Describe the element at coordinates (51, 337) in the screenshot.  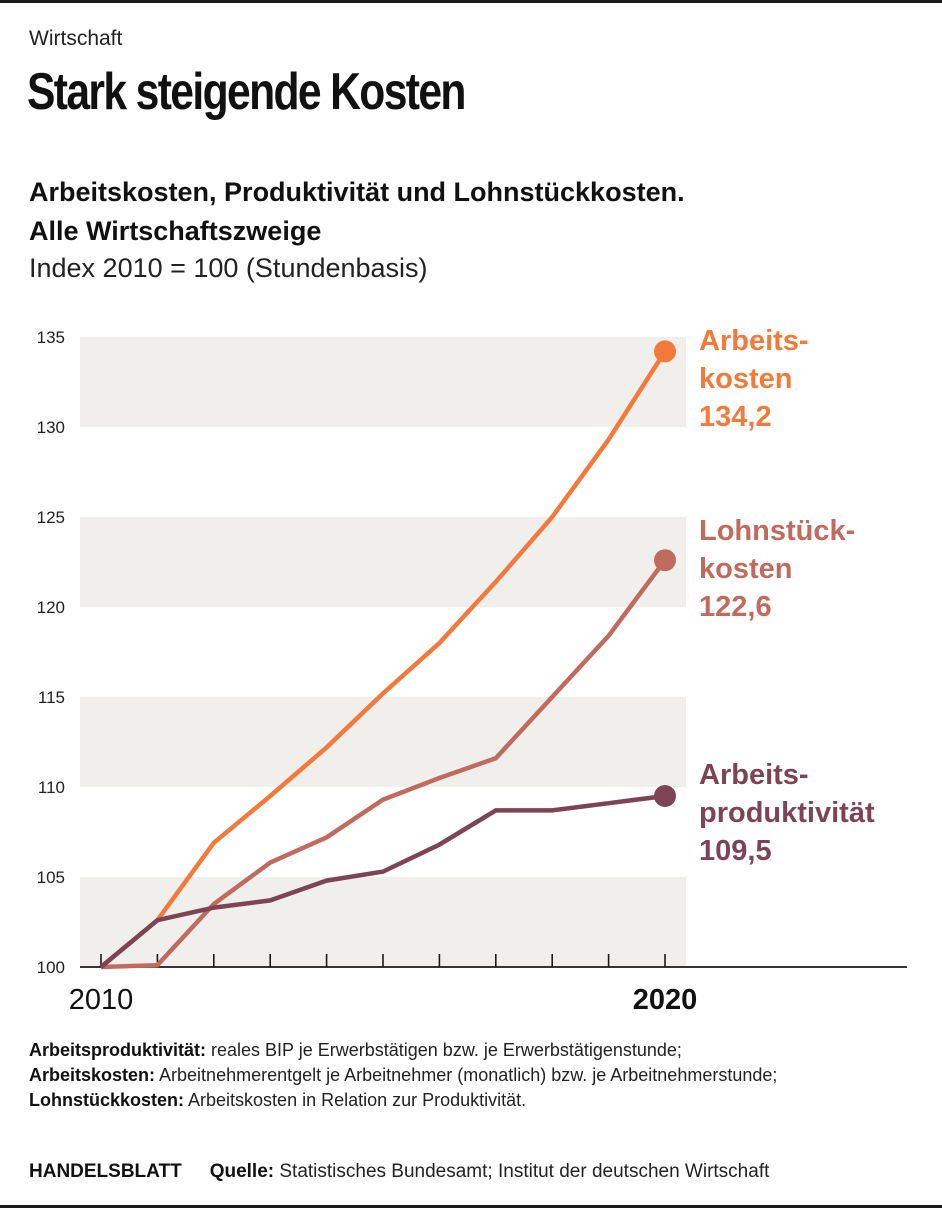
I see `y-tick-label: 135` at that location.